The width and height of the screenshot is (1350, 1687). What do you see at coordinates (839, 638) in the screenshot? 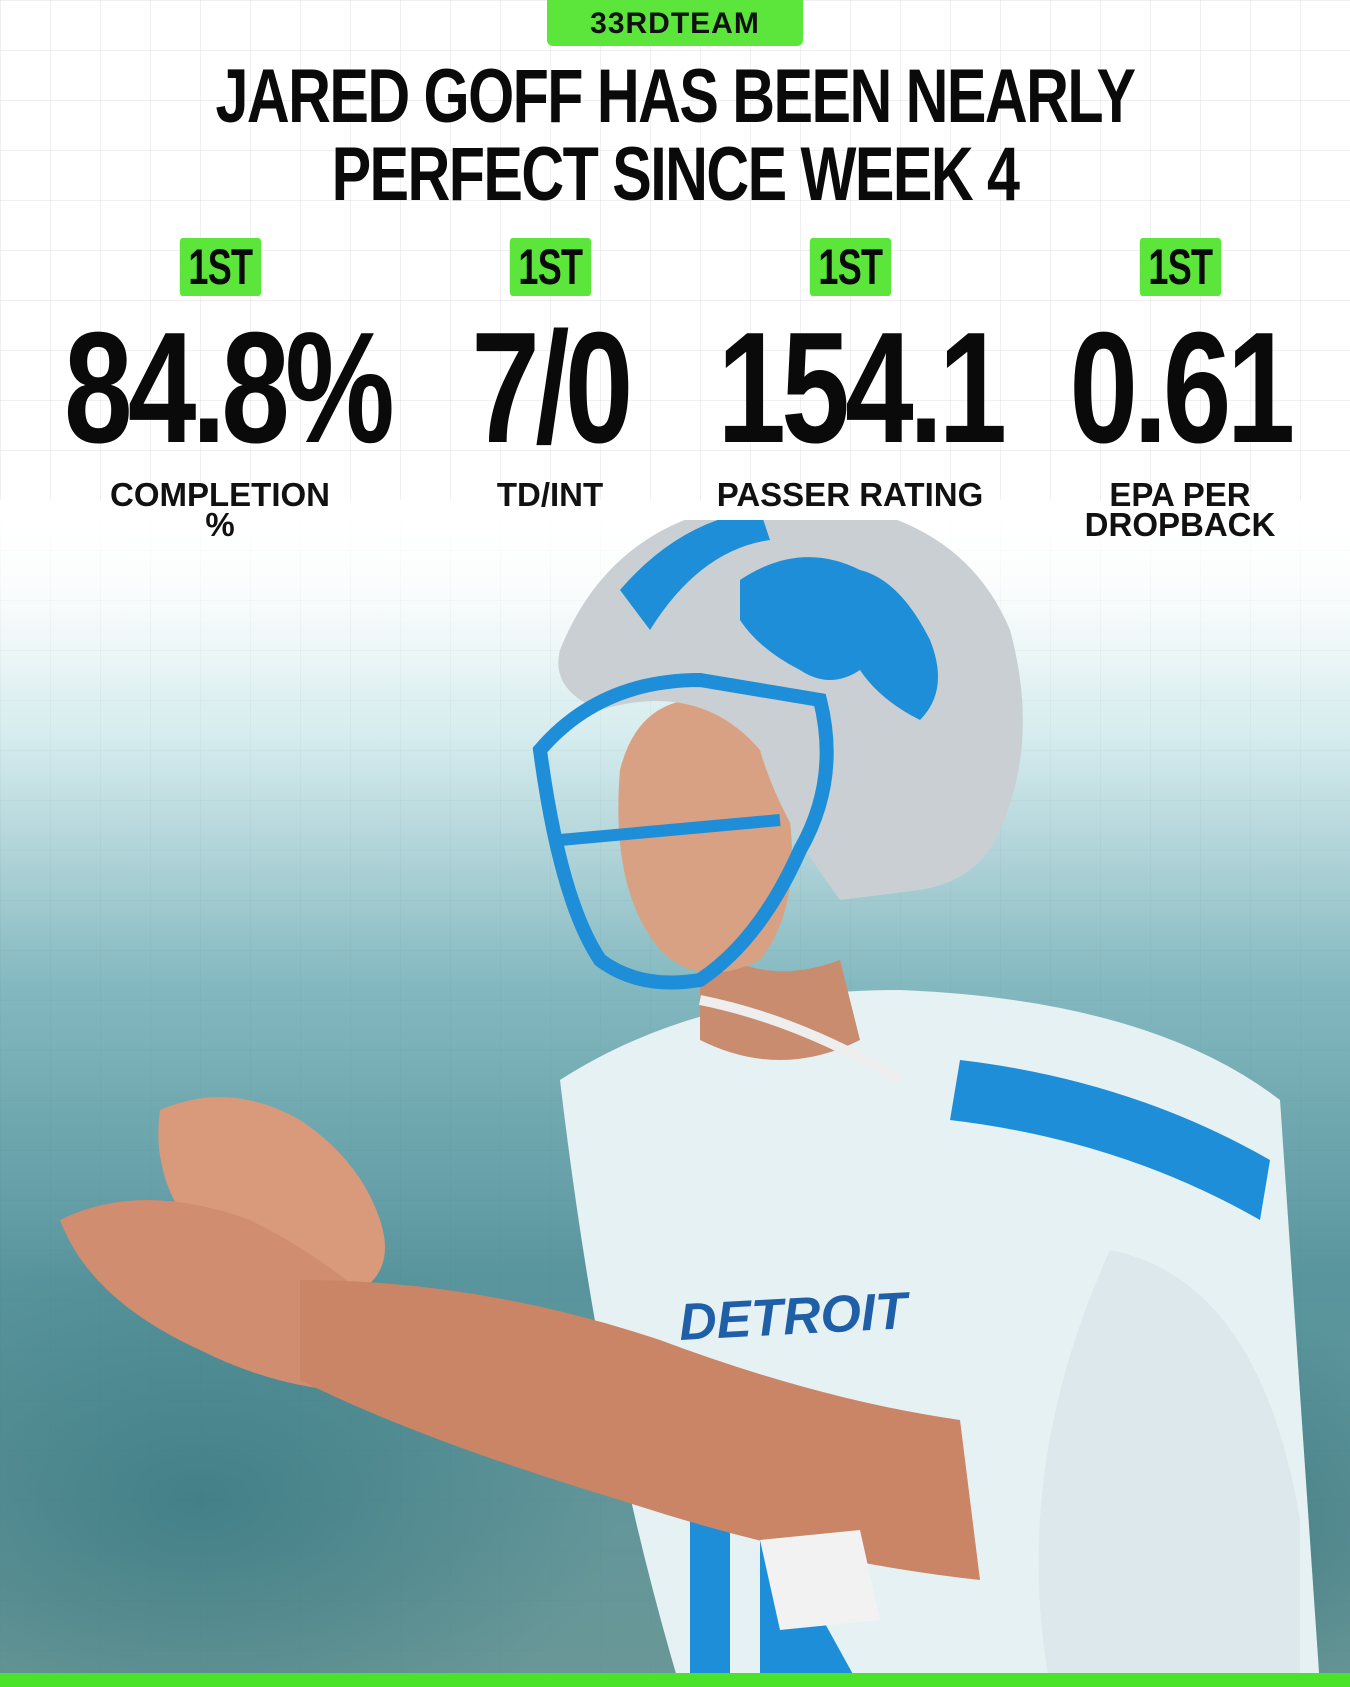
I see `lion-logo` at bounding box center [839, 638].